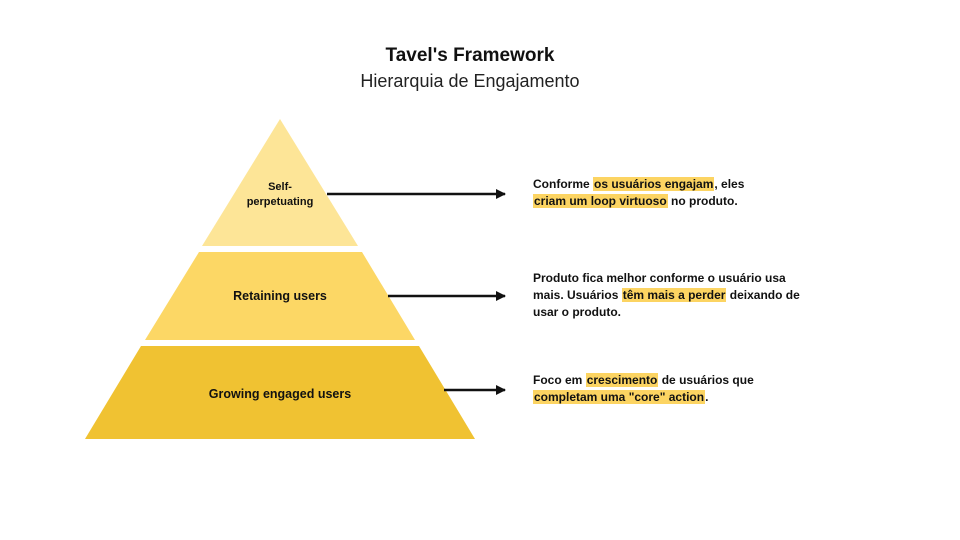 The image size is (960, 540). I want to click on description-bottom-text-3: ., so click(707, 397).